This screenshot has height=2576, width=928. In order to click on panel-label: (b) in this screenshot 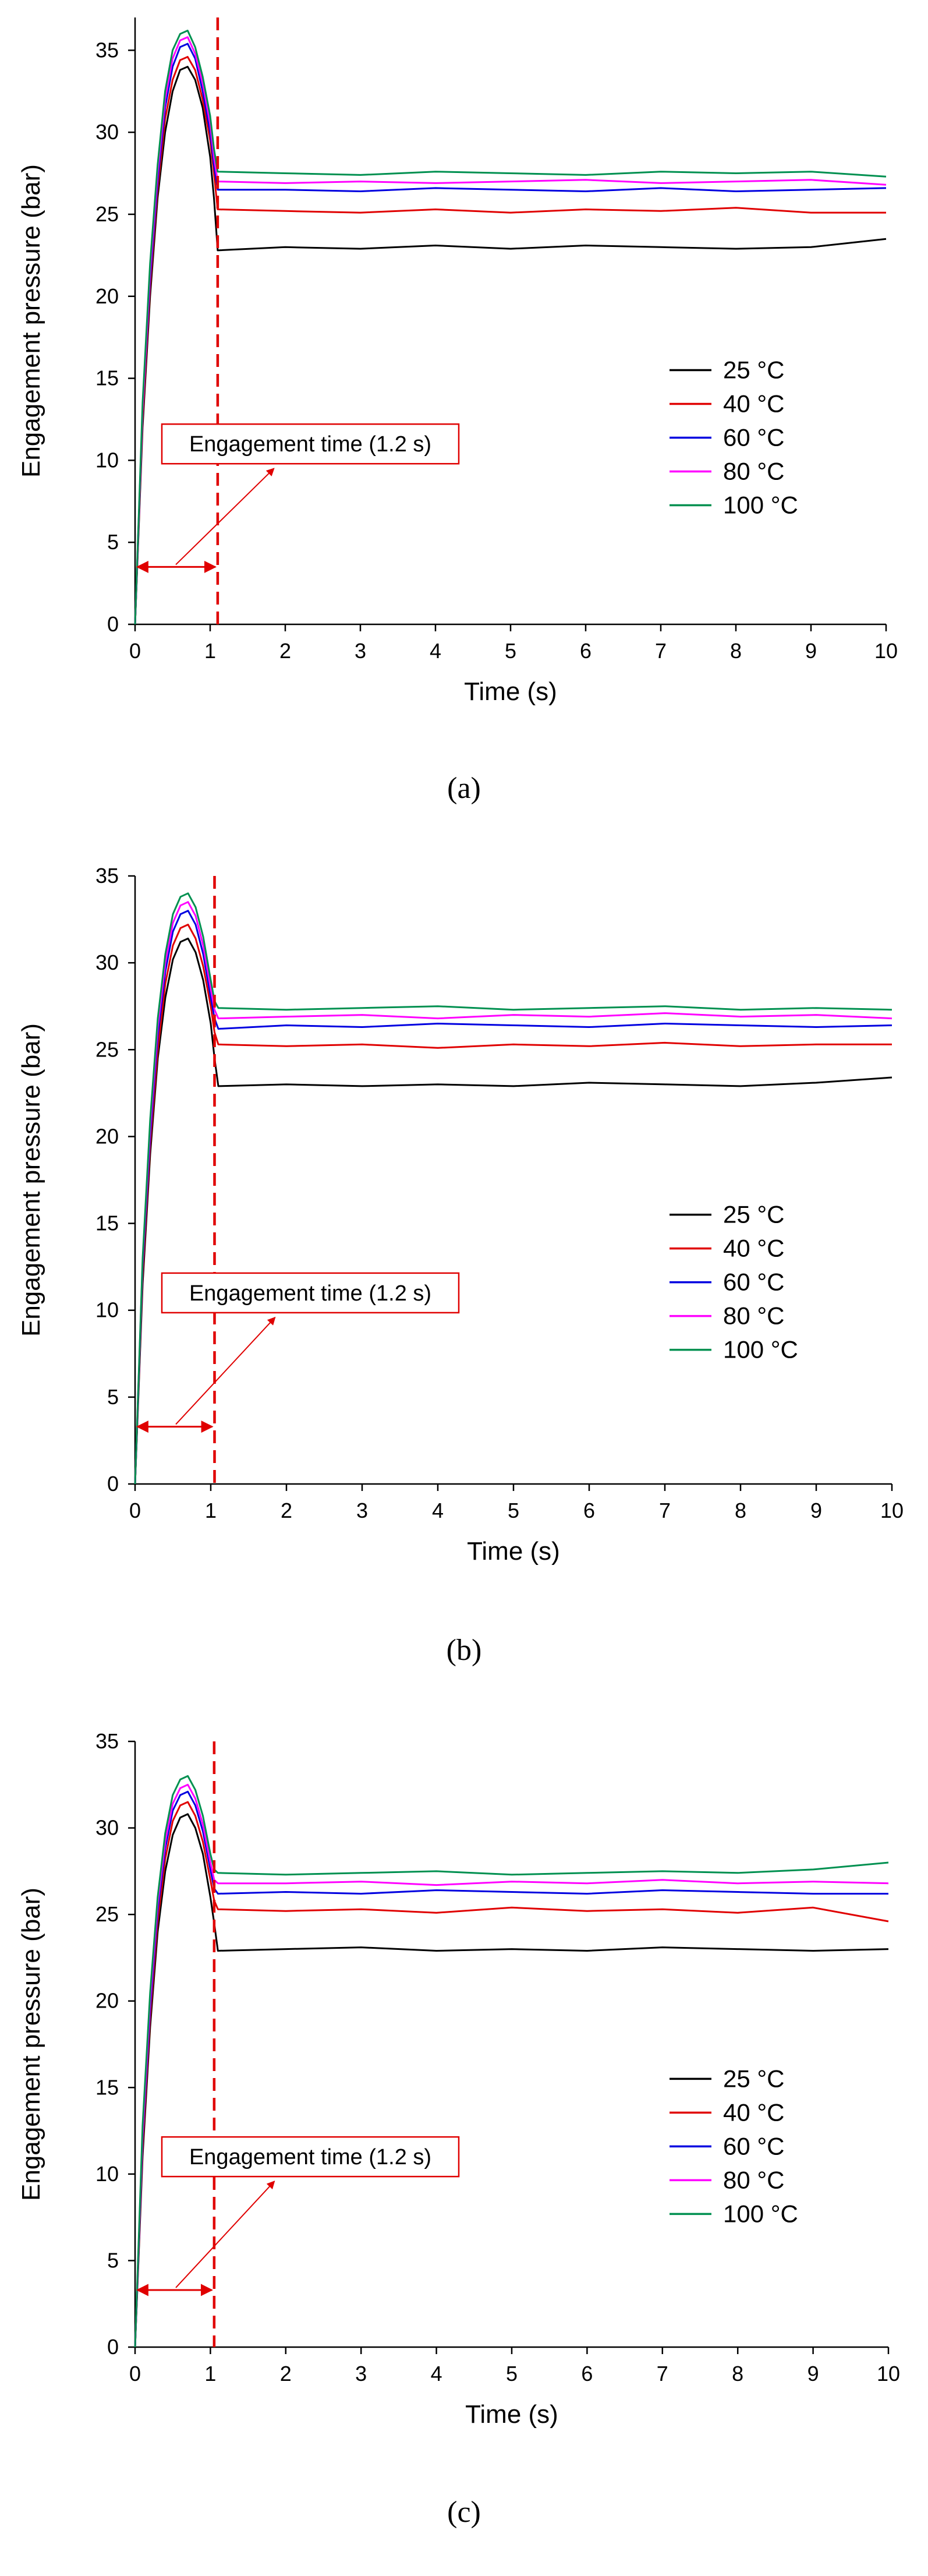, I will do `click(464, 1650)`.